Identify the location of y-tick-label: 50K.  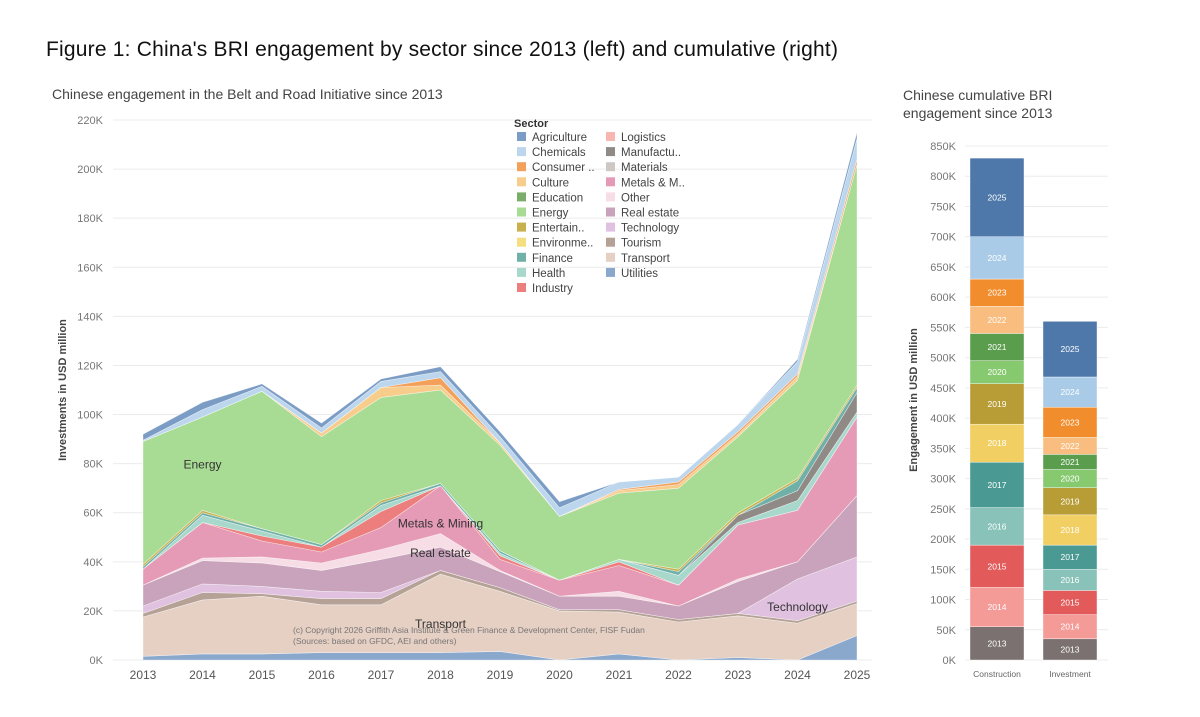
(946, 631).